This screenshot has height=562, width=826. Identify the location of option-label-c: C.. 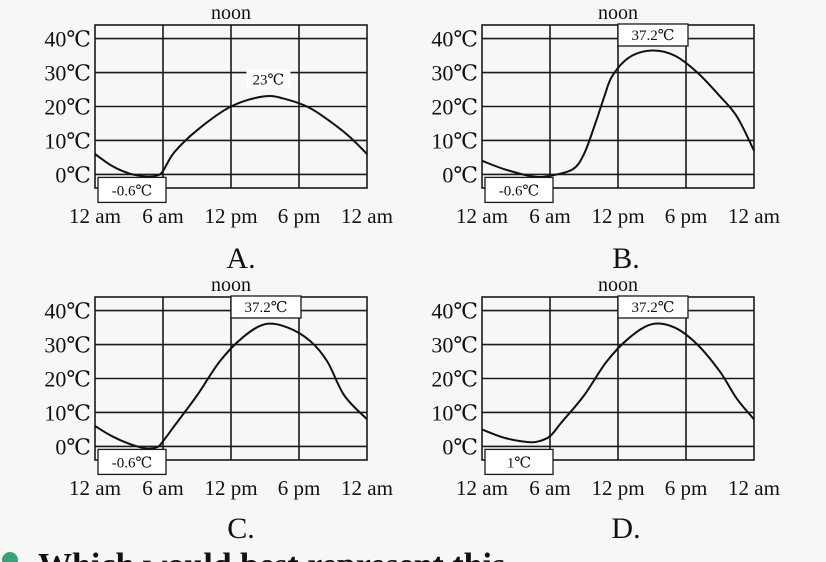
(241, 528).